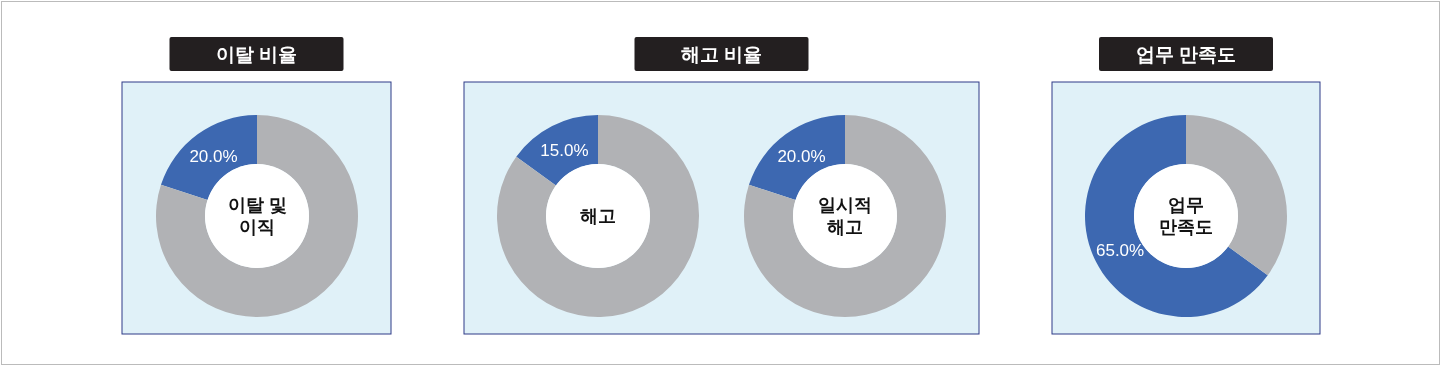 The height and width of the screenshot is (368, 1443). Describe the element at coordinates (1186, 227) in the screenshot. I see `text: 만족도` at that location.